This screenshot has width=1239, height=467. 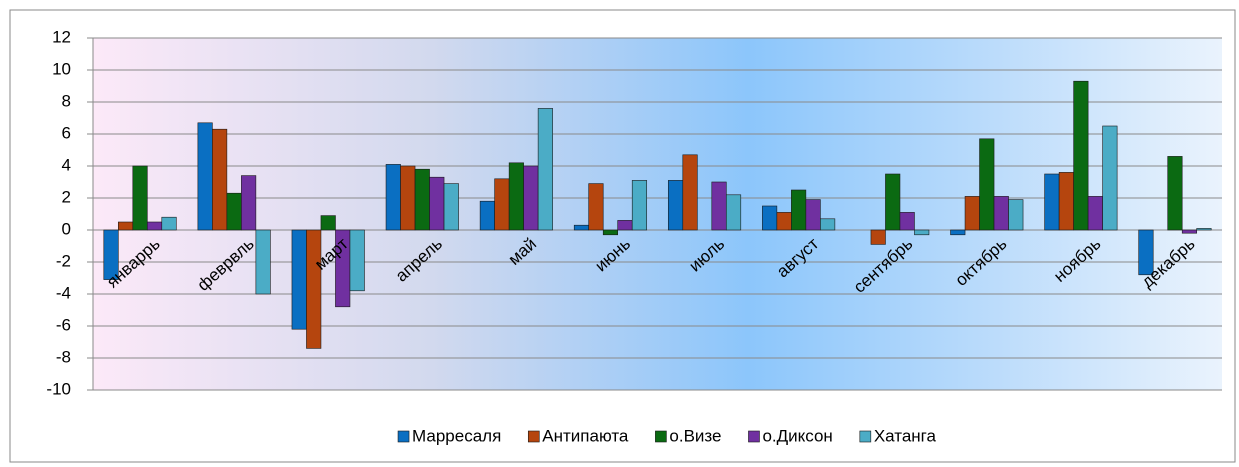 What do you see at coordinates (695, 435) in the screenshot?
I see `legend-label: о.Визе` at bounding box center [695, 435].